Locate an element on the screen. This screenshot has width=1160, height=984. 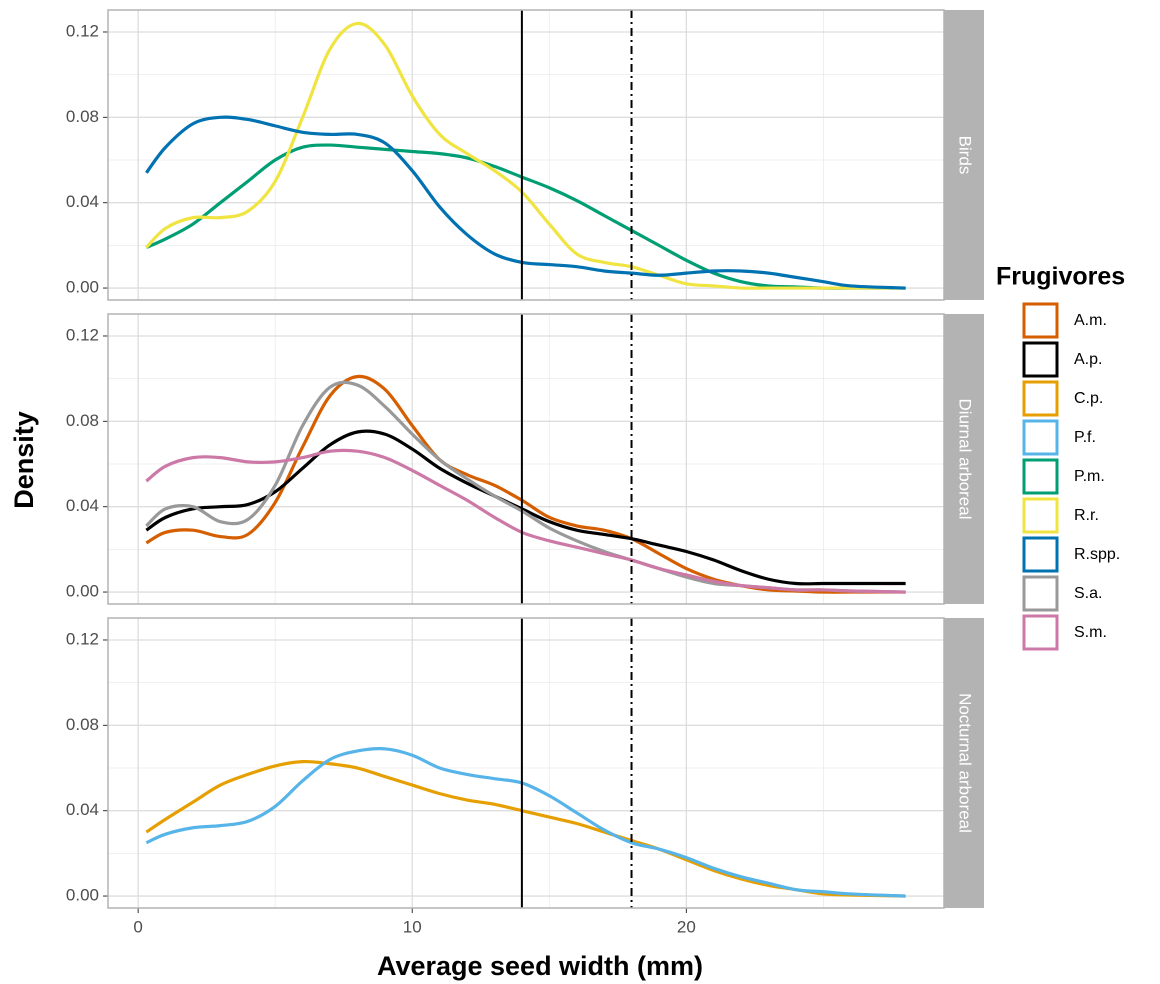
strip-label: Nocturnal arboreal is located at coordinates (965, 763).